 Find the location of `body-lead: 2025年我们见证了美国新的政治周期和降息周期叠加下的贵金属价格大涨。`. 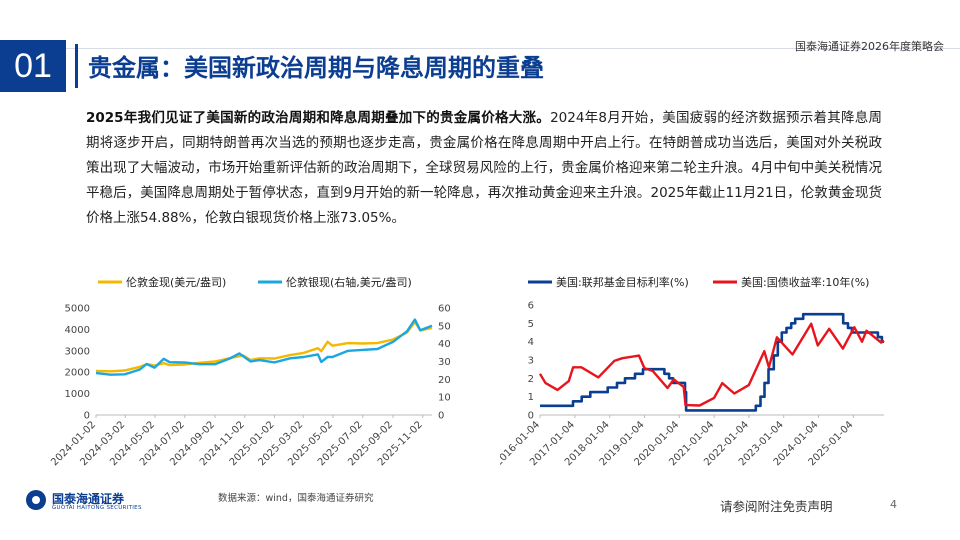

body-lead: 2025年我们见证了美国新的政治周期和降息周期叠加下的贵金属价格大涨。 is located at coordinates (318, 118).